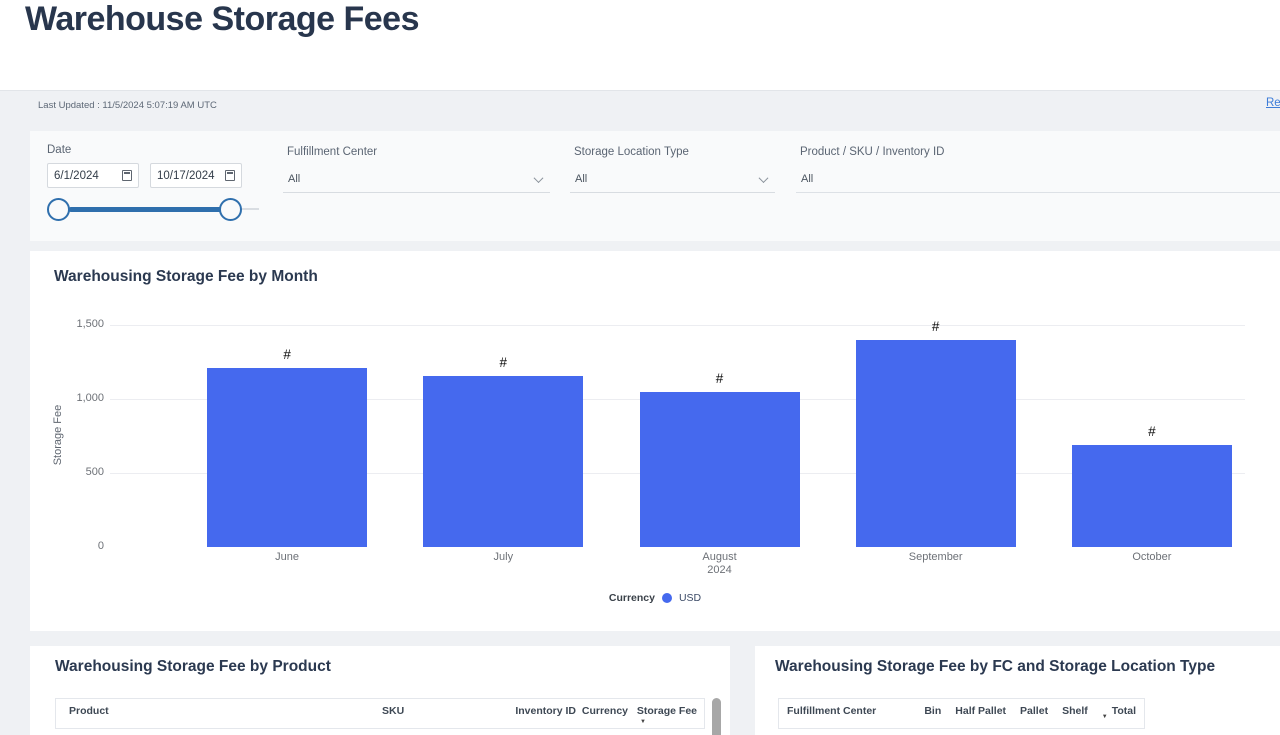  What do you see at coordinates (100, 546) in the screenshot?
I see `y-tick-label: 0` at bounding box center [100, 546].